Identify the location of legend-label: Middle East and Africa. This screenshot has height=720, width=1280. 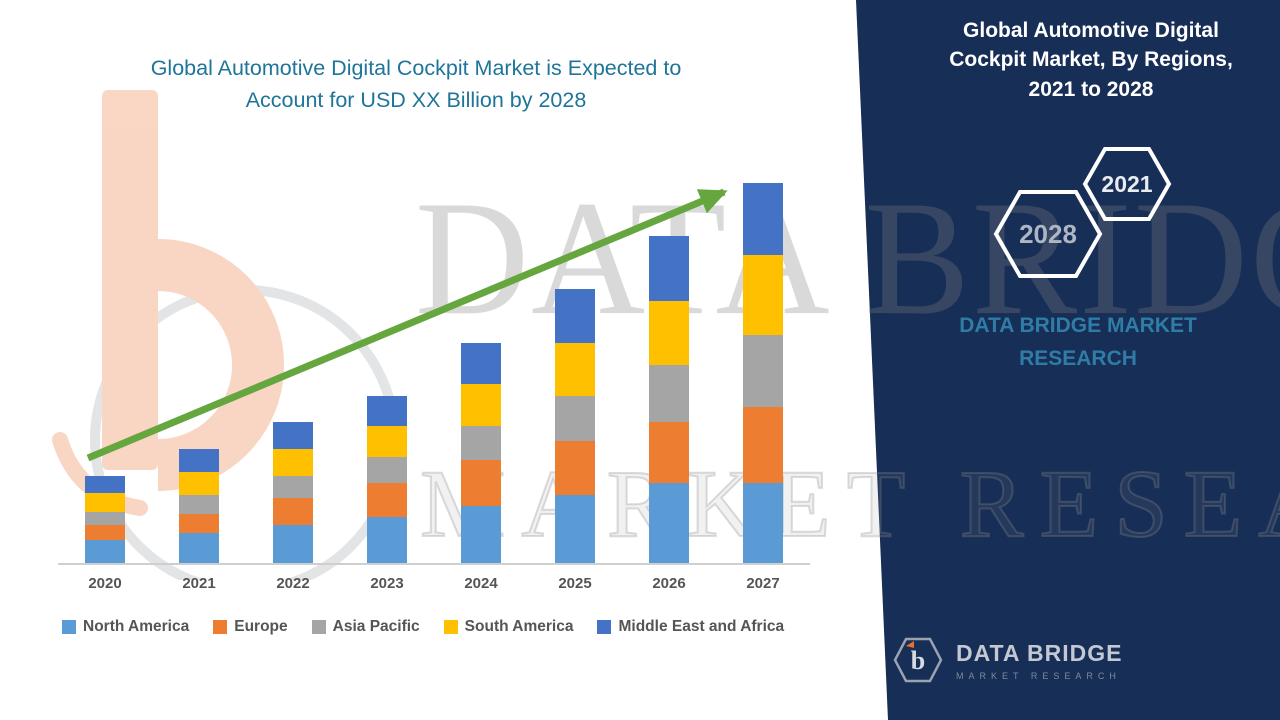
(701, 626).